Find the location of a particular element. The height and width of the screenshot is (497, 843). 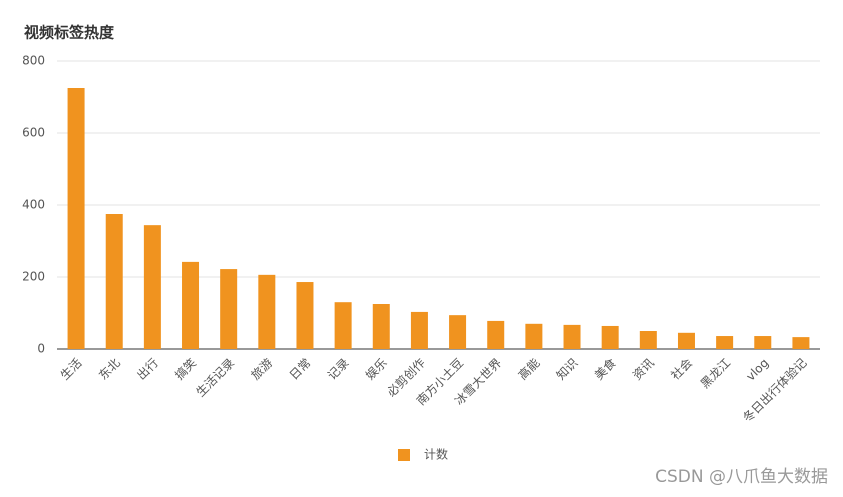

x-tick-label: 出行 is located at coordinates (147, 369).